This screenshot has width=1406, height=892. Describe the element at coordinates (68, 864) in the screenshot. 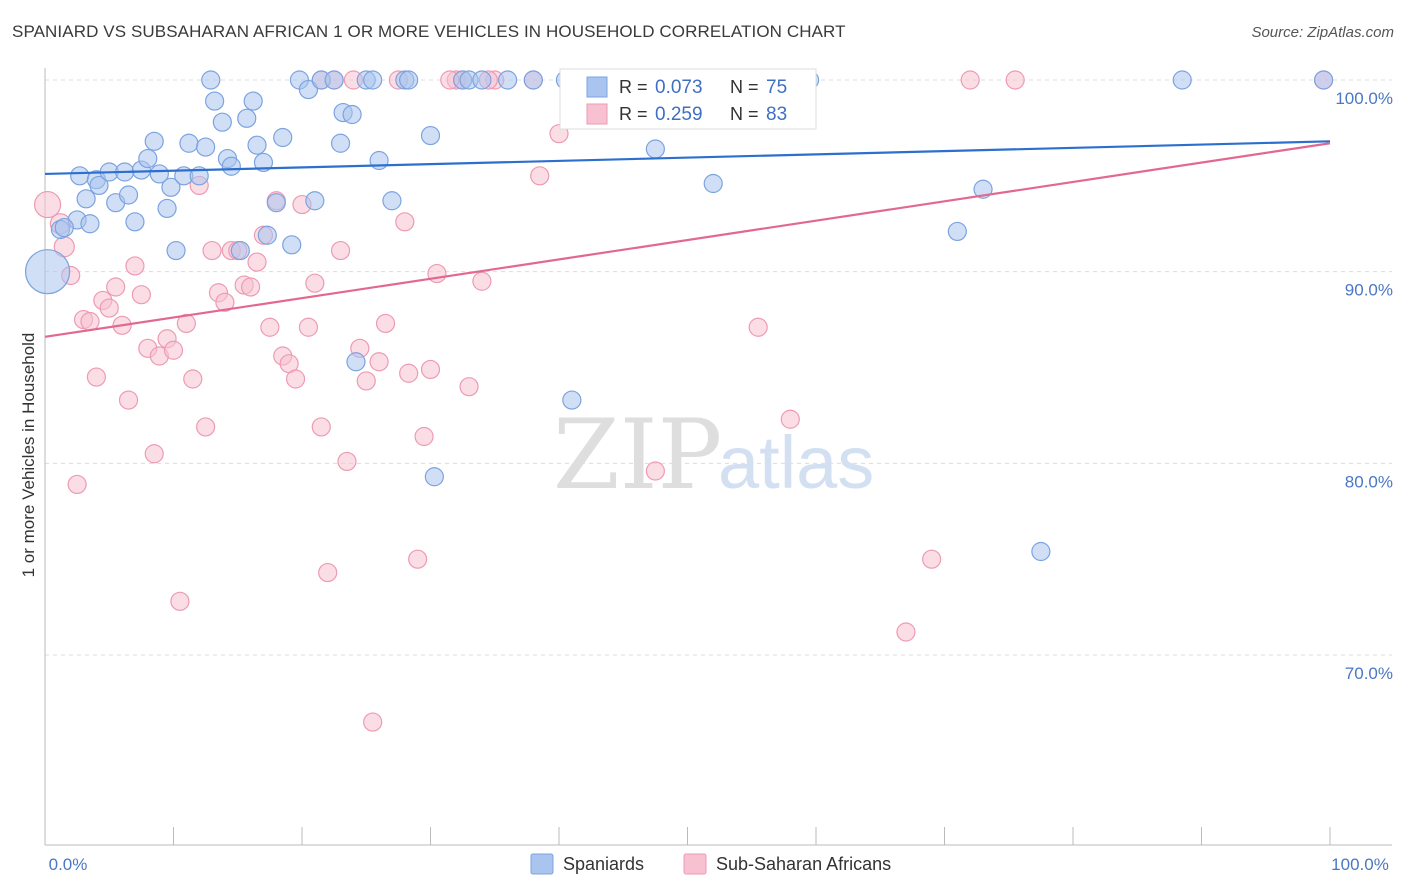

I see `x-tick-label-min: 0.0%` at that location.